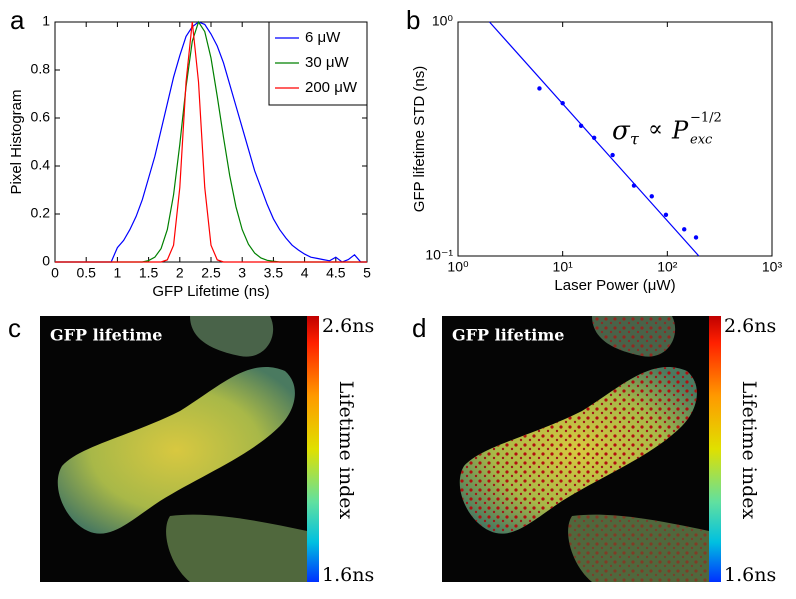 The width and height of the screenshot is (796, 599). Describe the element at coordinates (41, 165) in the screenshot. I see `y-tick-label: 0.4` at that location.